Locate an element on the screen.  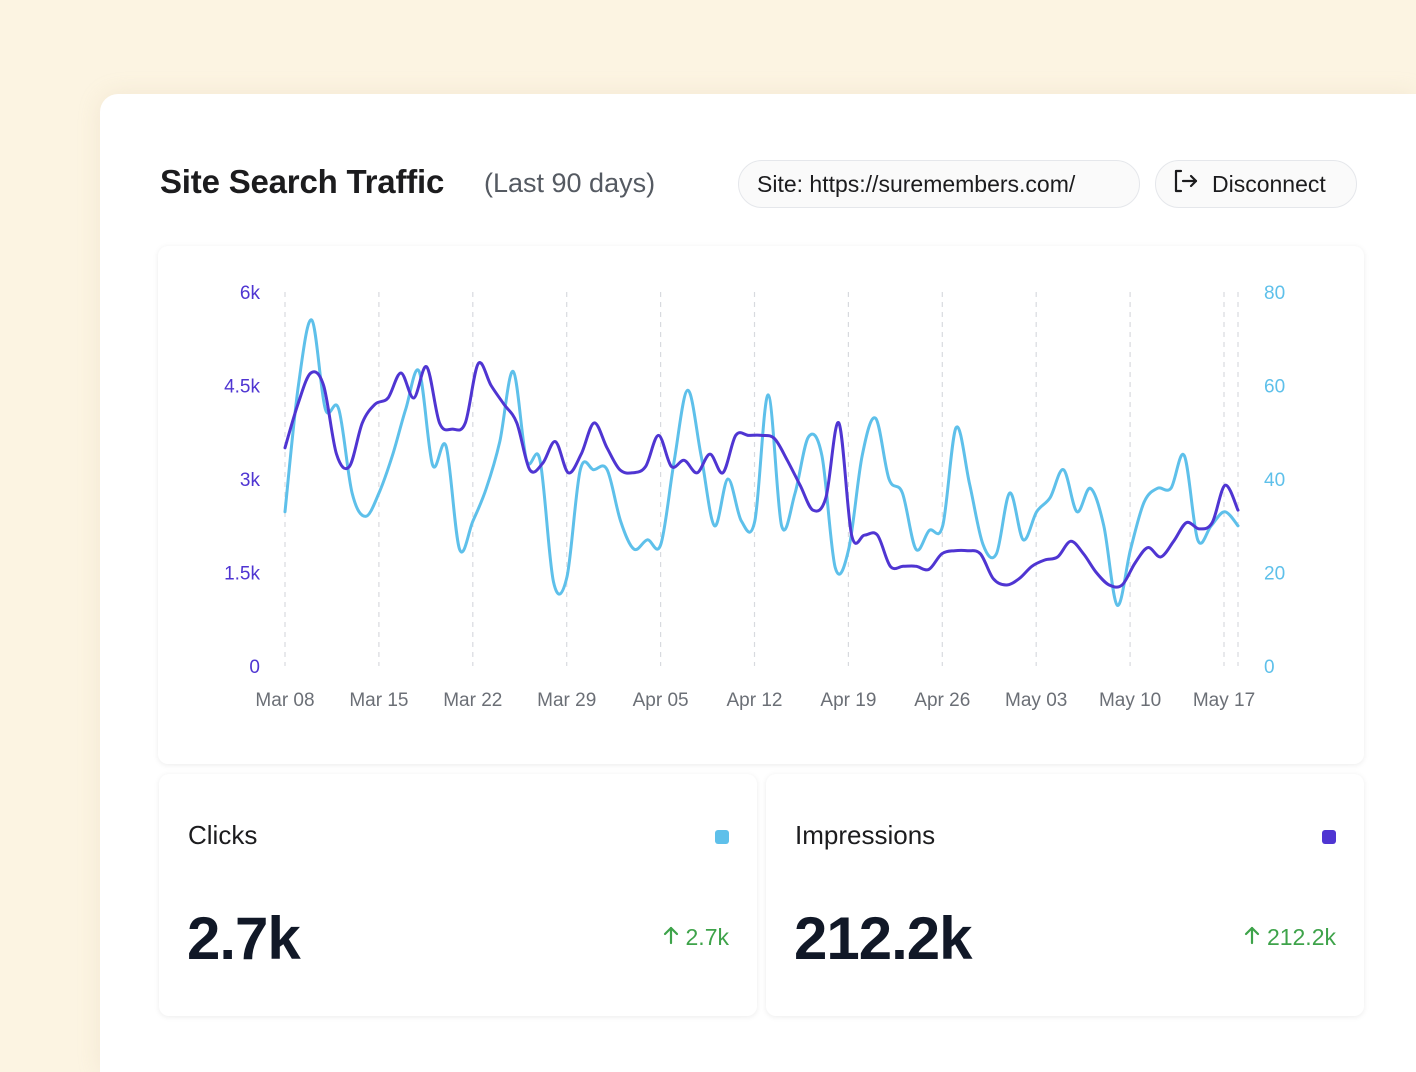
site-url-badge: Site: https://suremembers.com/ is located at coordinates (939, 184).